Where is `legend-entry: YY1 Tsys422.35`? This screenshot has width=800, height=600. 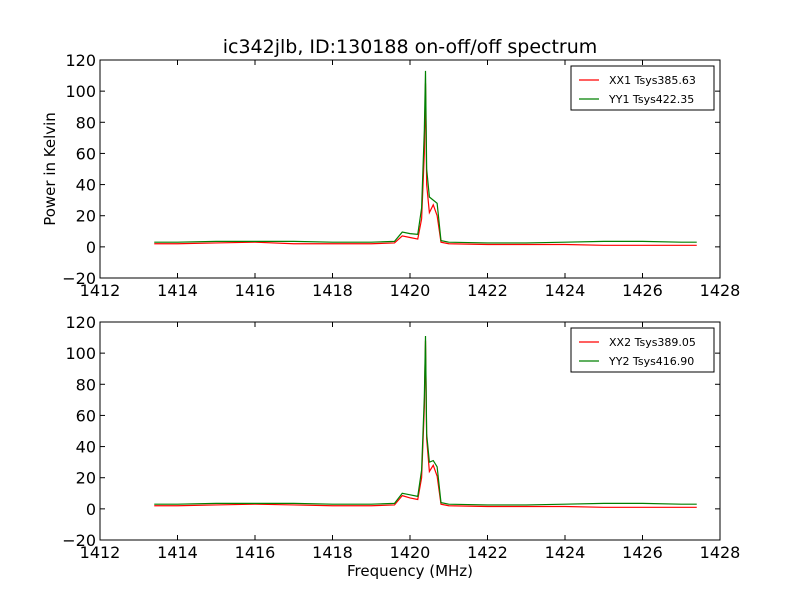
legend-entry: YY1 Tsys422.35 is located at coordinates (651, 99).